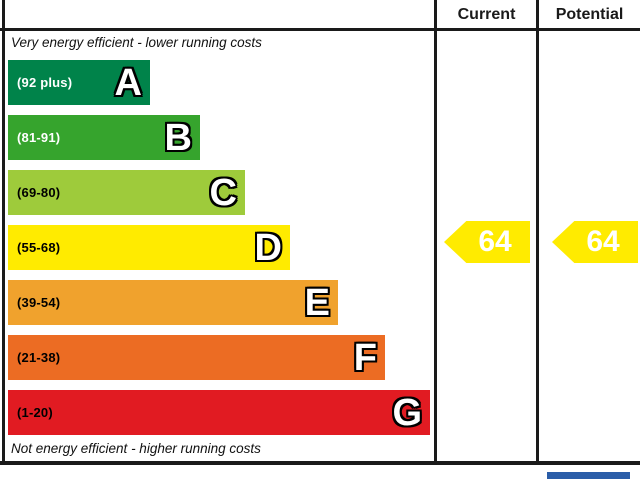  Describe the element at coordinates (39, 137) in the screenshot. I see `band-score-range-label: (81-91)` at that location.